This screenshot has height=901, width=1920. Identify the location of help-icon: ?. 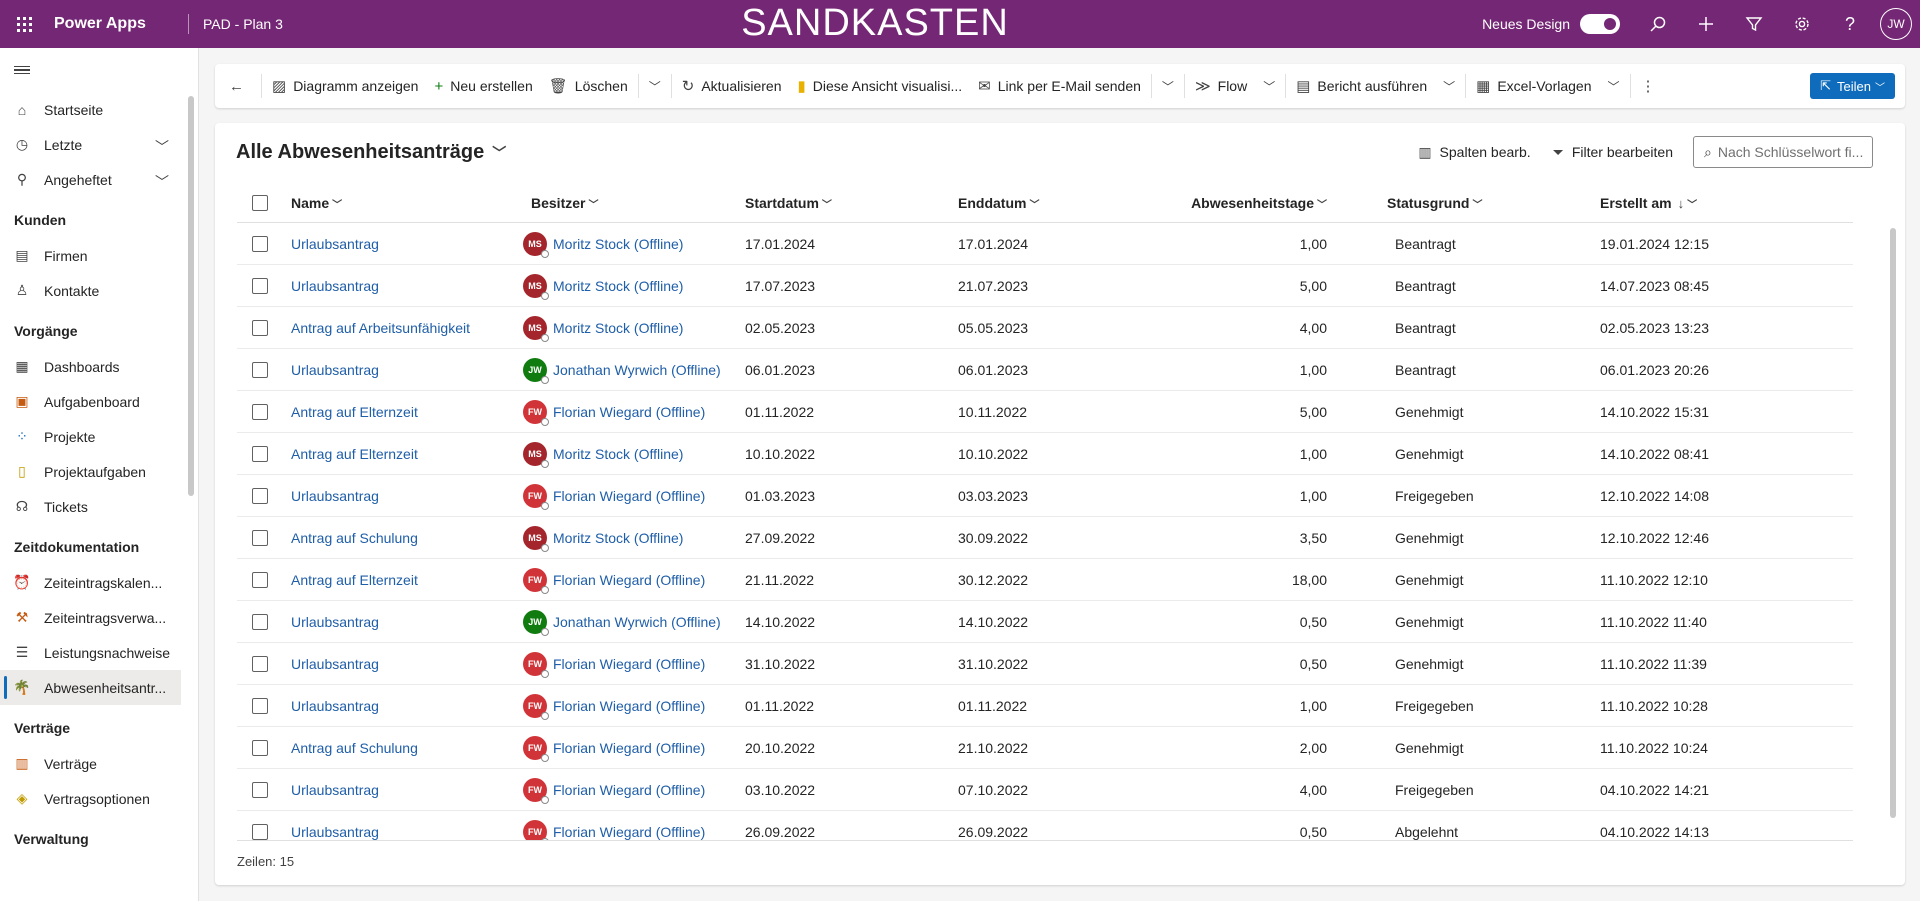
(1849, 23).